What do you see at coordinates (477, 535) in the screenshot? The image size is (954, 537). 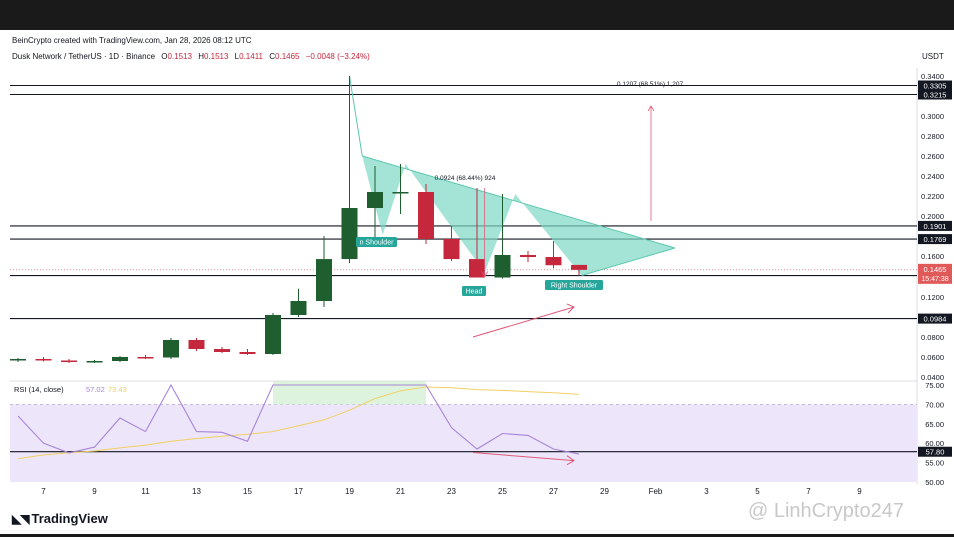 I see `bottom-dark-band` at bounding box center [477, 535].